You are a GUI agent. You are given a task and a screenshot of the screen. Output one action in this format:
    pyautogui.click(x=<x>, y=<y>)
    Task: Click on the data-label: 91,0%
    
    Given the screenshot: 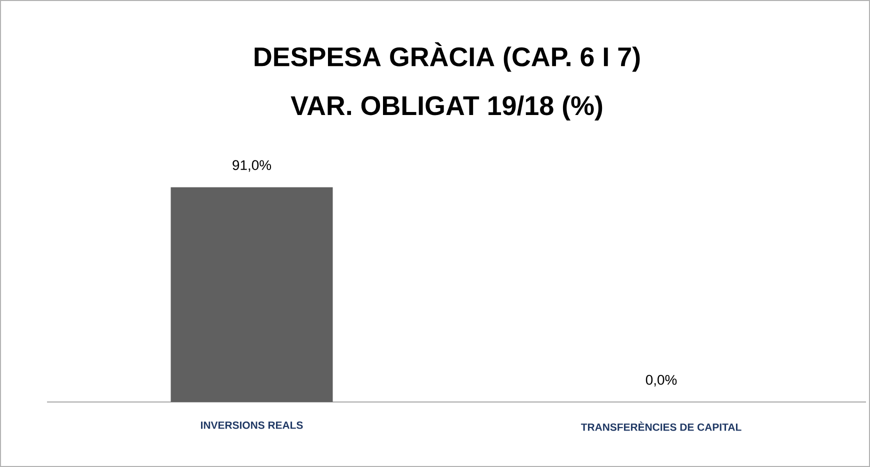 What is the action you would take?
    pyautogui.click(x=252, y=166)
    